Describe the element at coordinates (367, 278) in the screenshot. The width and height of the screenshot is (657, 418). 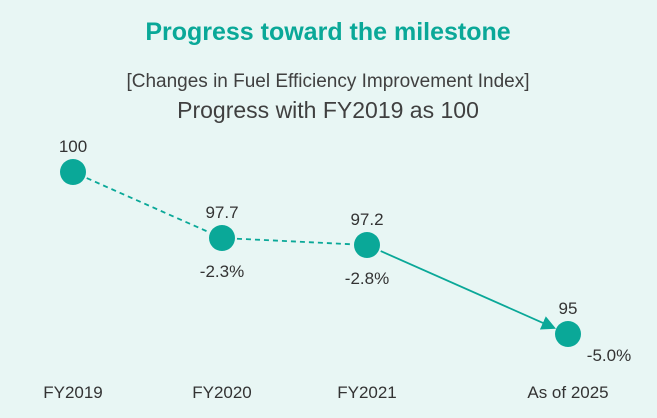
I see `change-label: -2.8%` at that location.